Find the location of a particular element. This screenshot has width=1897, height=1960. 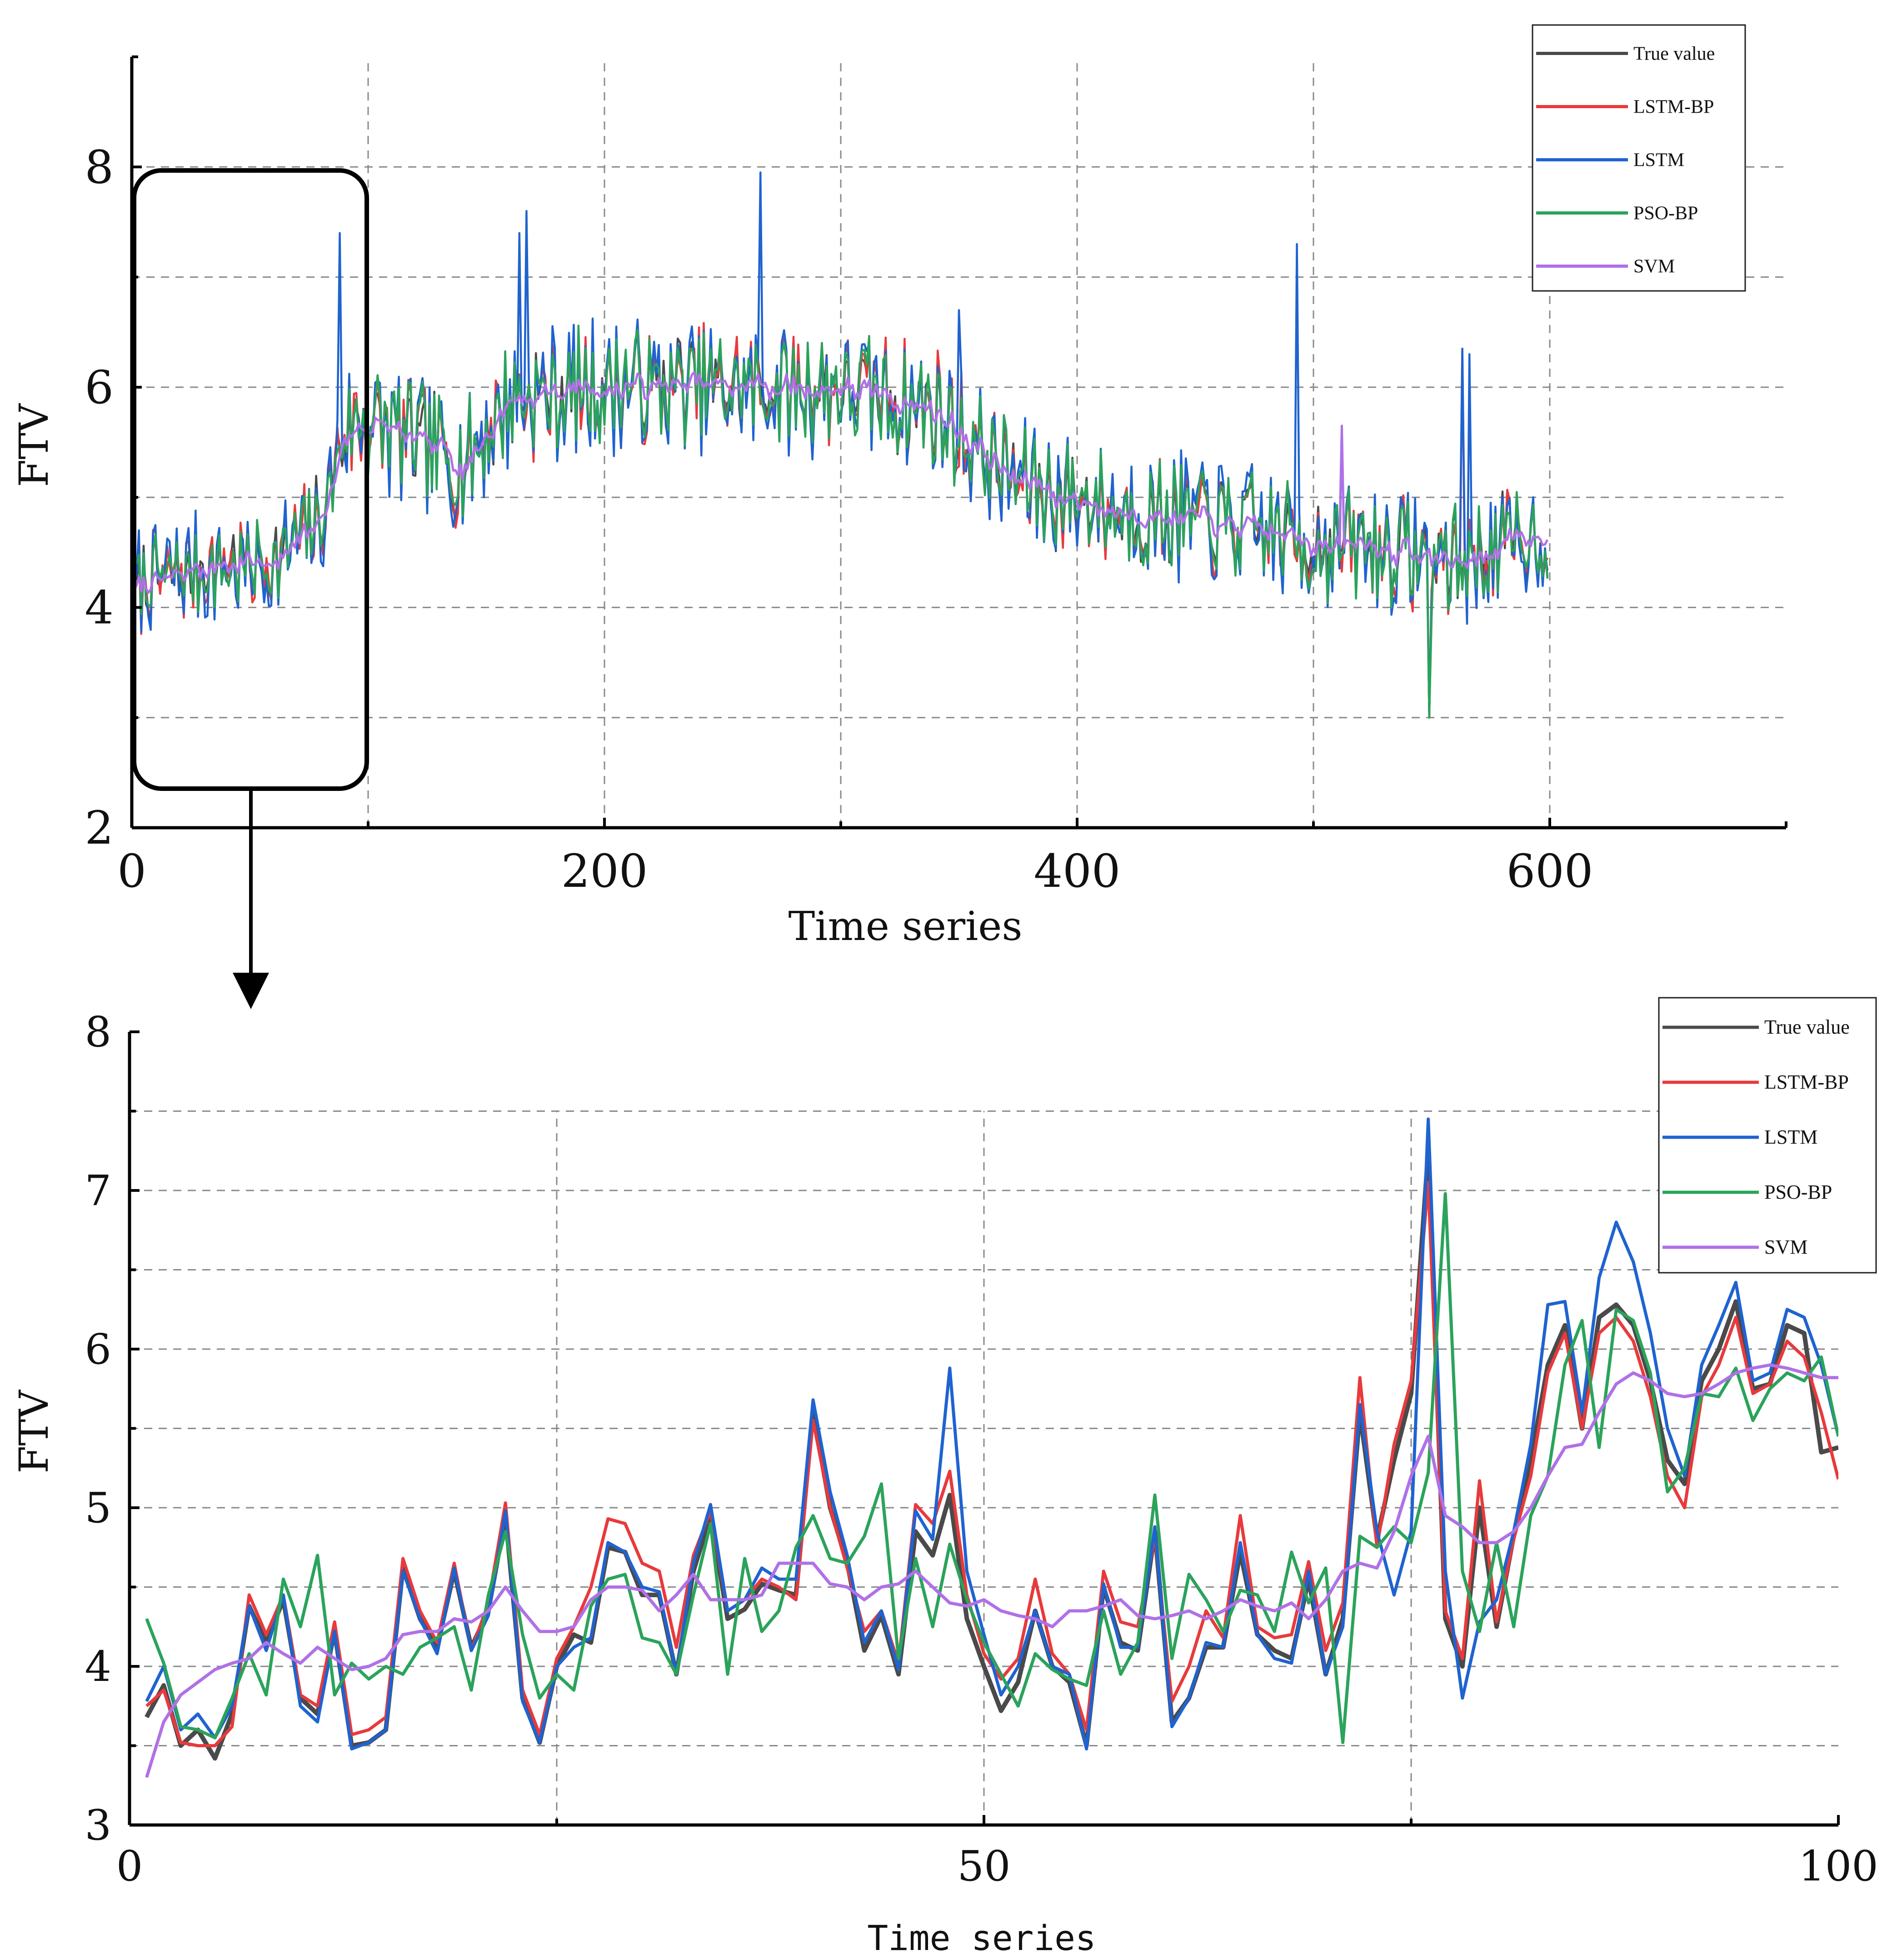

overview-y-tick-label: 8 is located at coordinates (100, 167).